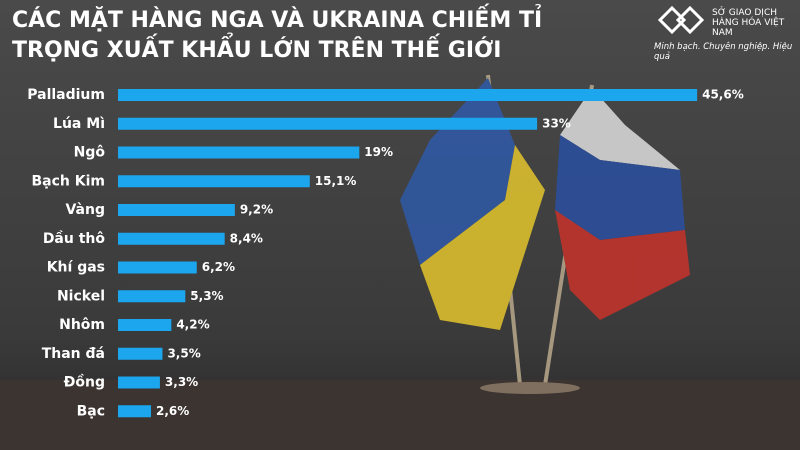  What do you see at coordinates (192, 325) in the screenshot?
I see `value-label: 4,2%` at bounding box center [192, 325].